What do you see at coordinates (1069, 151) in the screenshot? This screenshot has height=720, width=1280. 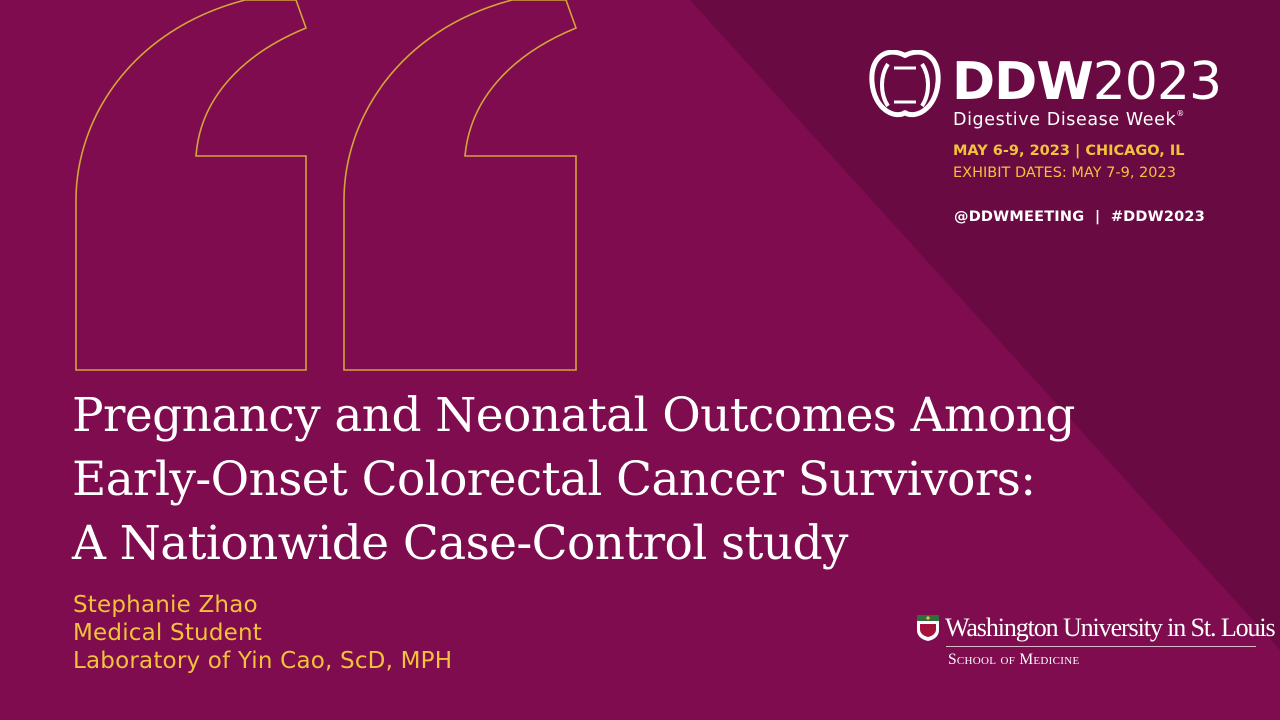 I see `event-dates: MAY 6-9, 2023 | CHICAGO, IL` at bounding box center [1069, 151].